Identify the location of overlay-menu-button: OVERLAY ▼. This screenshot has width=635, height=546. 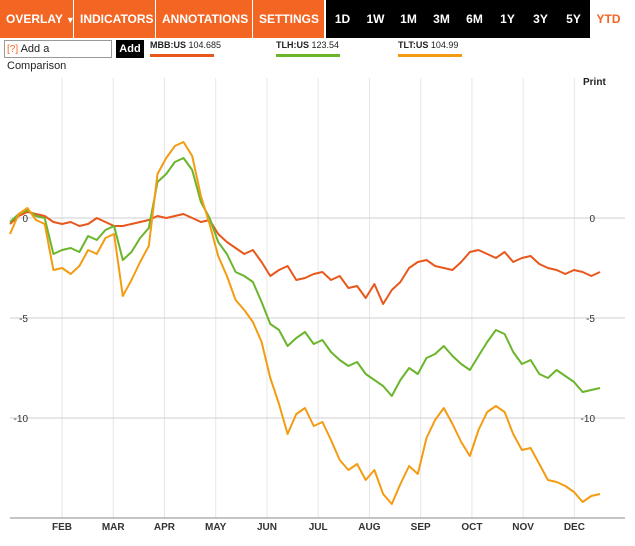
(37, 19).